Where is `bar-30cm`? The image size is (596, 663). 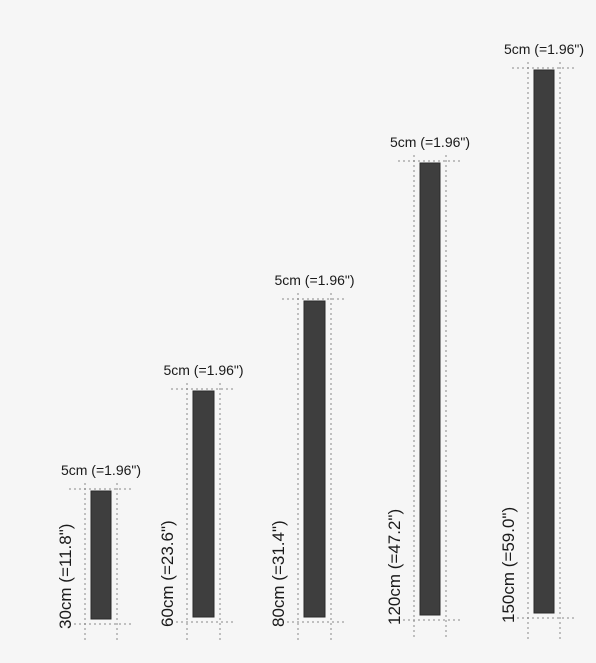 bar-30cm is located at coordinates (101, 555).